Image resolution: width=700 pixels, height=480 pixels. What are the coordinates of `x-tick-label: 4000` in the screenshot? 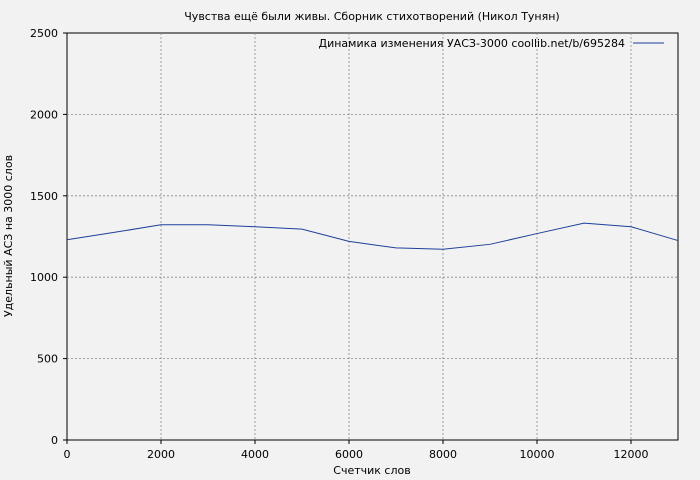 It's located at (255, 454).